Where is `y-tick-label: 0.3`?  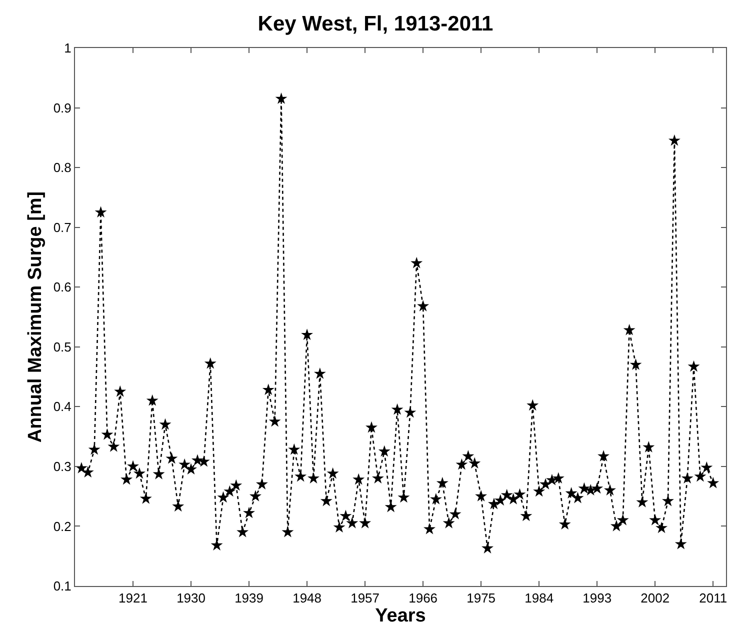 y-tick-label: 0.3 is located at coordinates (62, 466).